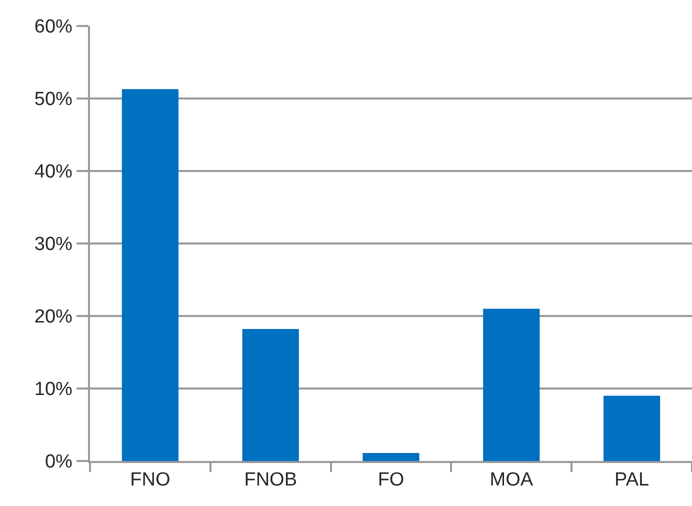 Image resolution: width=692 pixels, height=506 pixels. Describe the element at coordinates (53, 99) in the screenshot. I see `y-tick-label: 50%` at that location.